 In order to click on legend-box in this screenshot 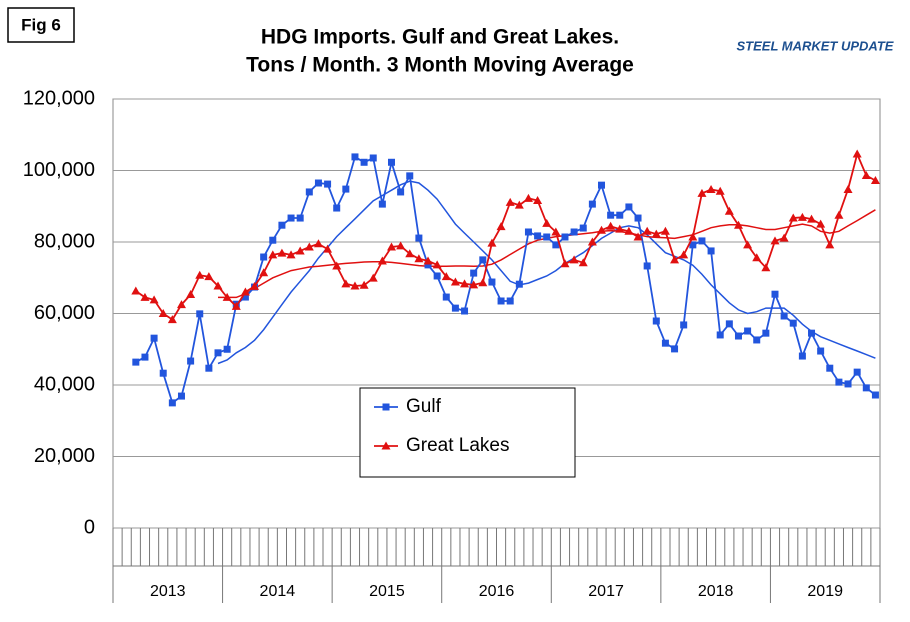, I will do `click(467, 432)`.